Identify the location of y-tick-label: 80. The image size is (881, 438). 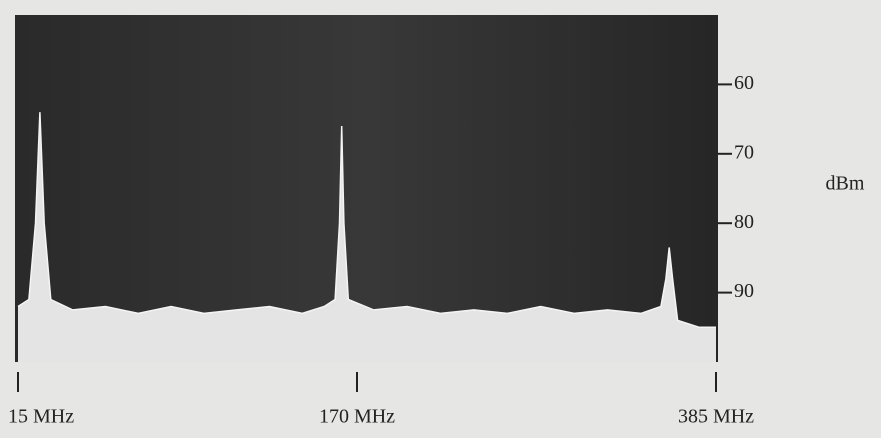
(744, 222).